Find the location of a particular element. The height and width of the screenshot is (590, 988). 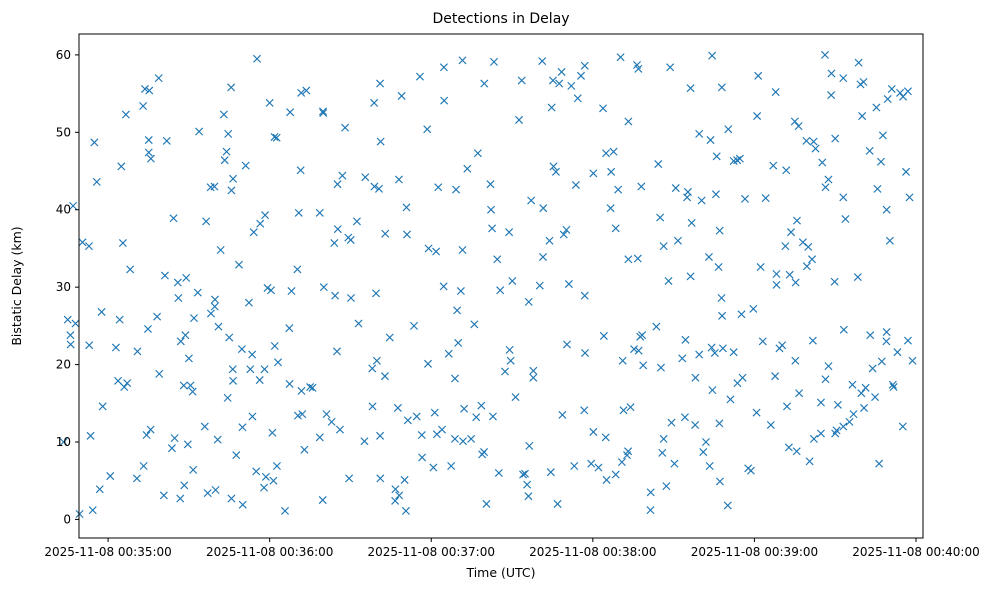

x-tick-label: 2025-11-08 00:35:00 is located at coordinates (107, 552).